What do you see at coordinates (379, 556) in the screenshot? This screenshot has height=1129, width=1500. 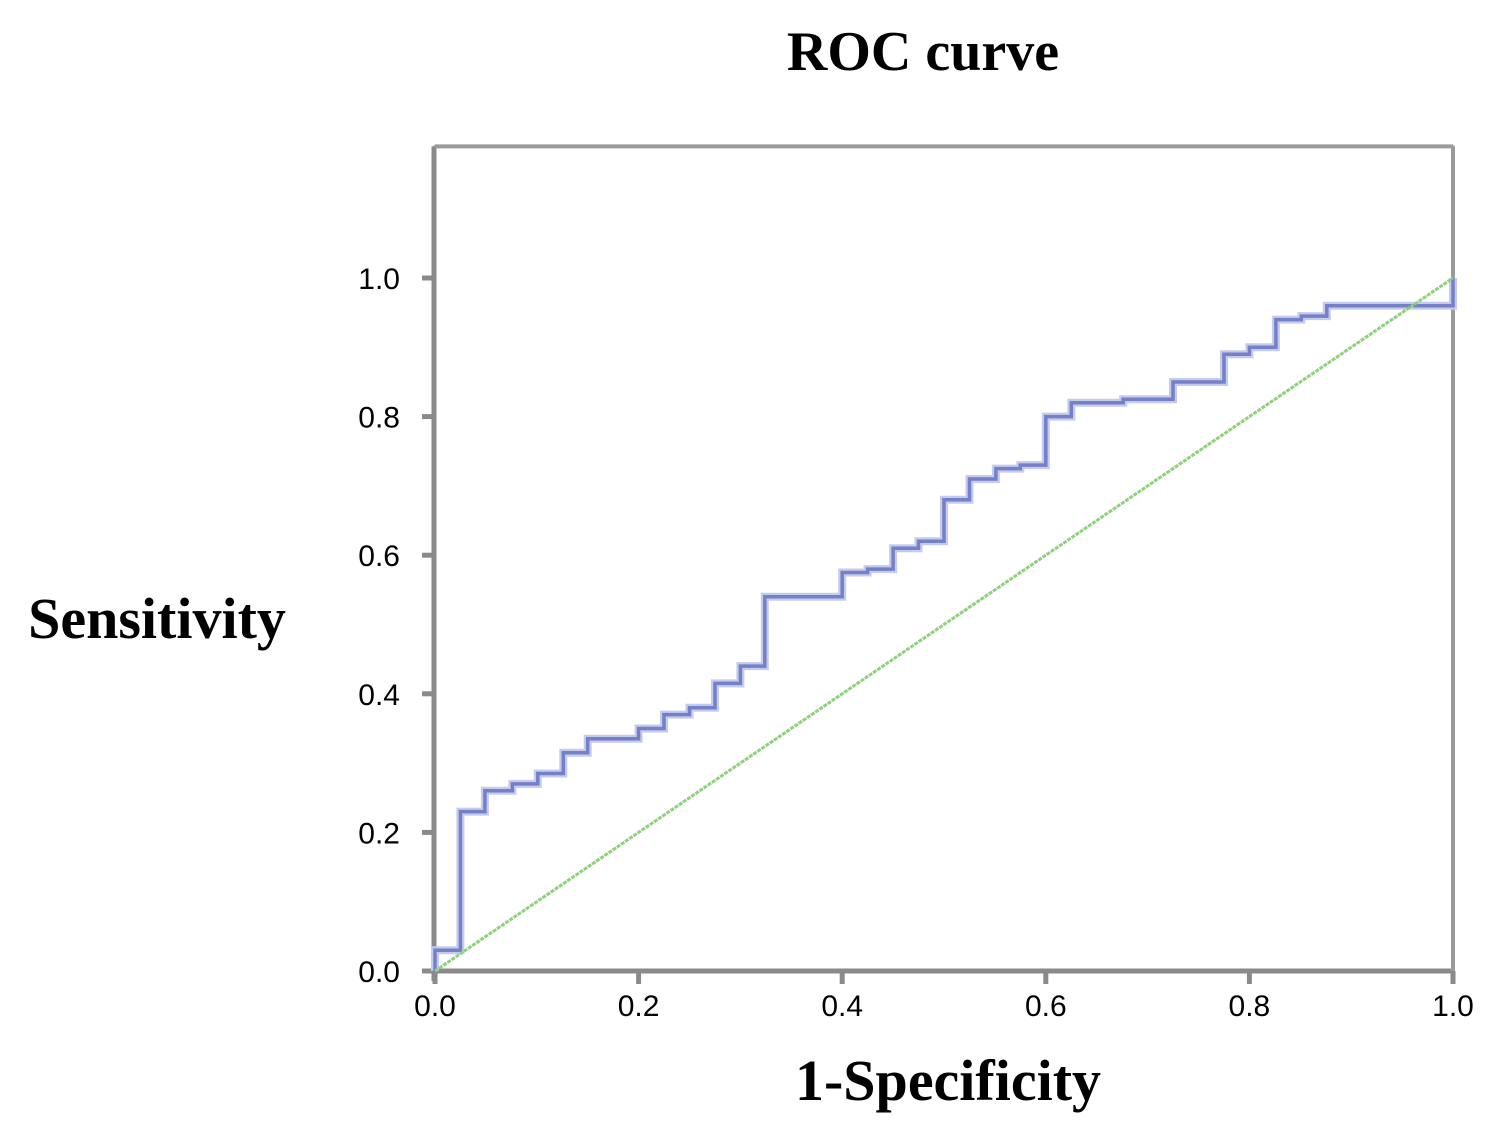 I see `y-tick-label: 0.6` at bounding box center [379, 556].